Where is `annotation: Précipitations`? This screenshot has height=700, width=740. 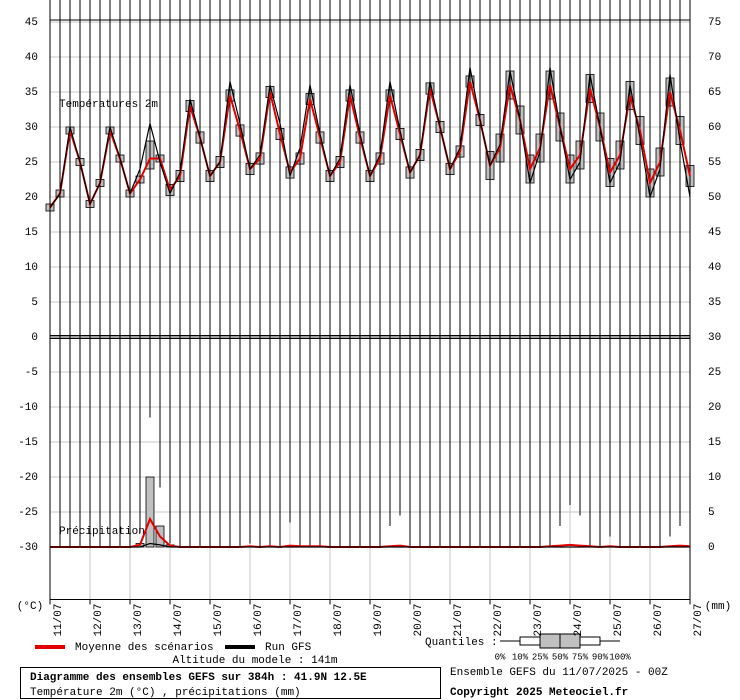
annotation: Précipitations is located at coordinates (105, 532).